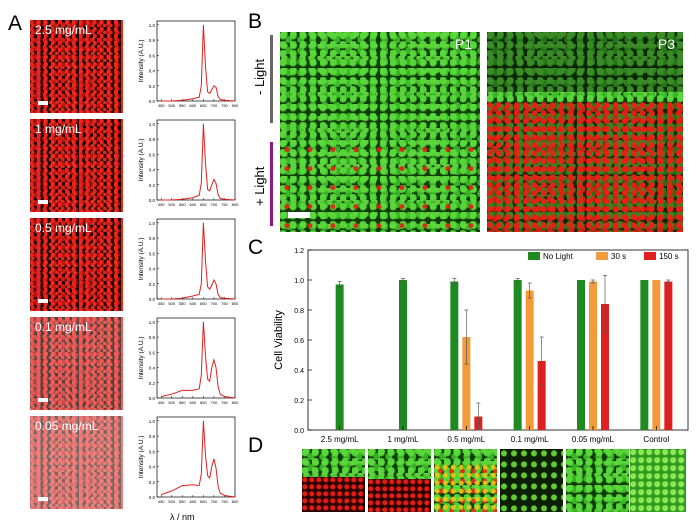  Describe the element at coordinates (271, 184) in the screenshot. I see `plus-light-bar` at that location.